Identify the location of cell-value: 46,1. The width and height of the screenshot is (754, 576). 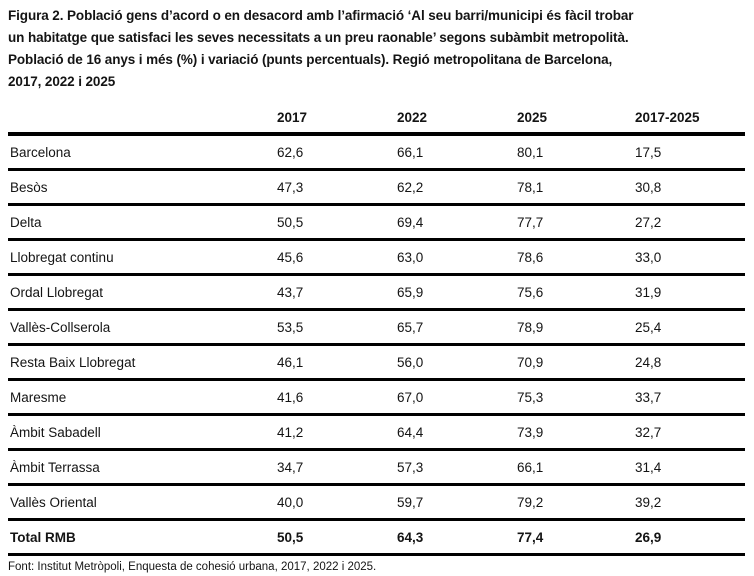
(335, 362).